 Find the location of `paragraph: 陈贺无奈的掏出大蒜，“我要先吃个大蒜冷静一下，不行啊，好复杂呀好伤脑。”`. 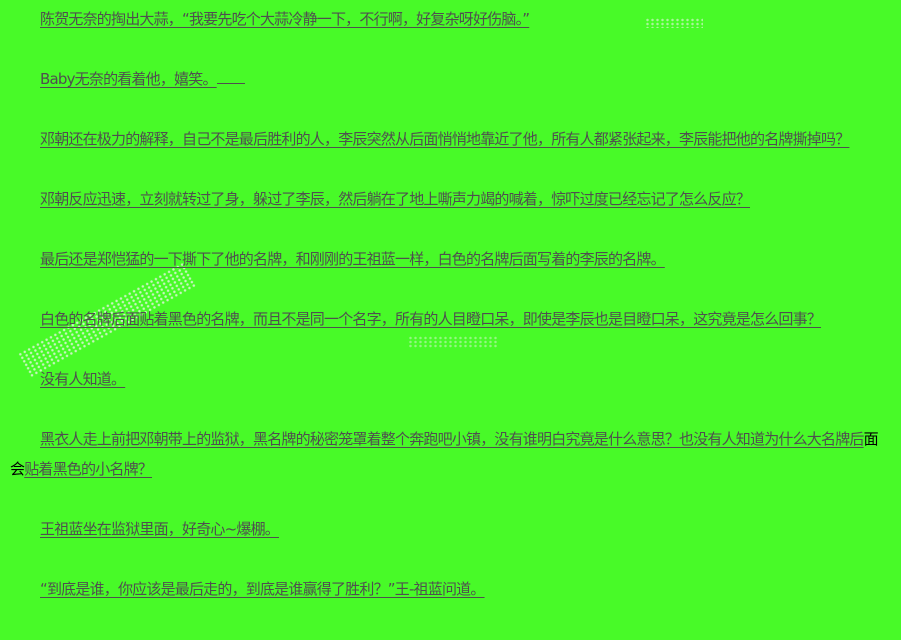

paragraph: 陈贺无奈的掏出大蒜，“我要先吃个大蒜冷静一下，不行啊，好复杂呀好伤脑。” is located at coordinates (450, 19).